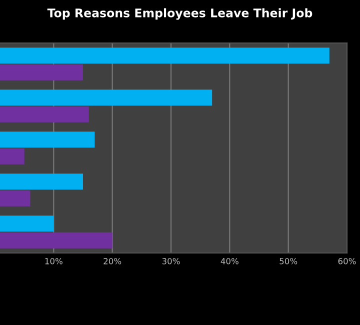  I want to click on x-tick-label: 10%, so click(53, 261).